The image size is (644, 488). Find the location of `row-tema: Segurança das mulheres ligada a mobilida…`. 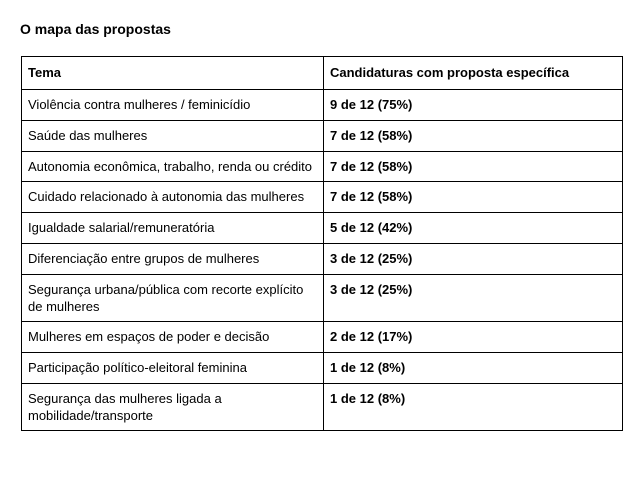

row-tema: Segurança das mulheres ligada a mobilida… is located at coordinates (172, 407).